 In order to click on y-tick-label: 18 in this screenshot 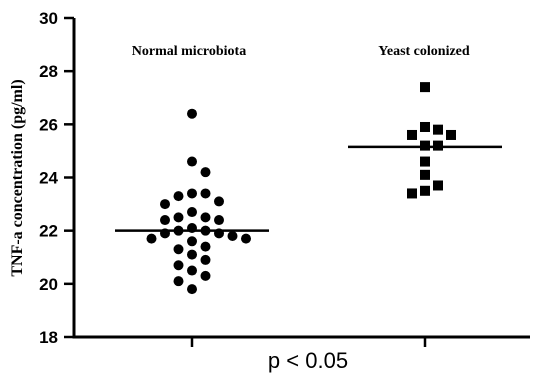, I will do `click(48, 337)`.